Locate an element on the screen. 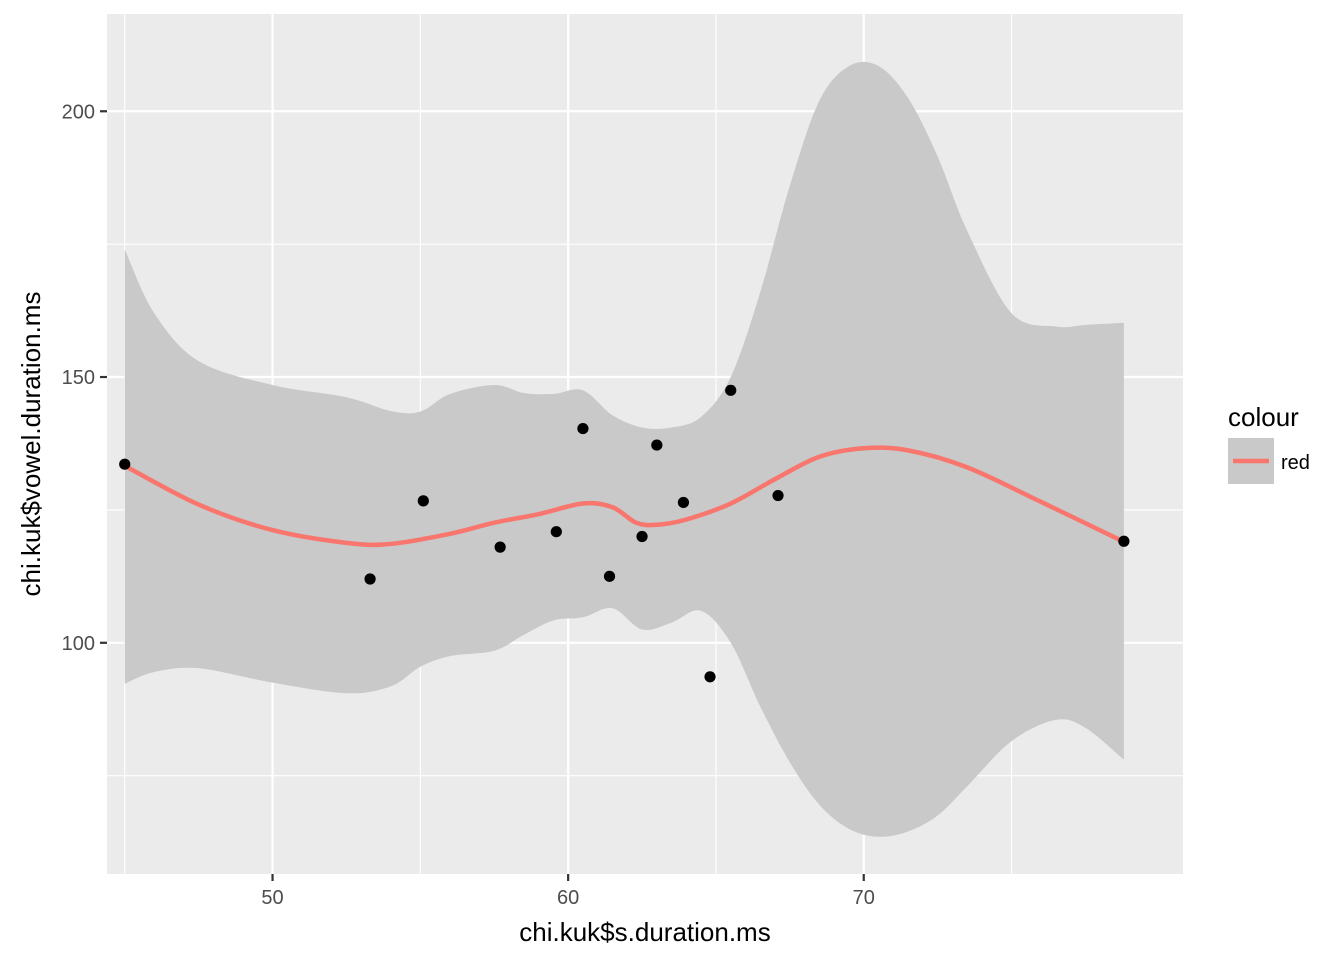 Image resolution: width=1344 pixels, height=960 pixels. x-tick-label: 70 is located at coordinates (864, 898).